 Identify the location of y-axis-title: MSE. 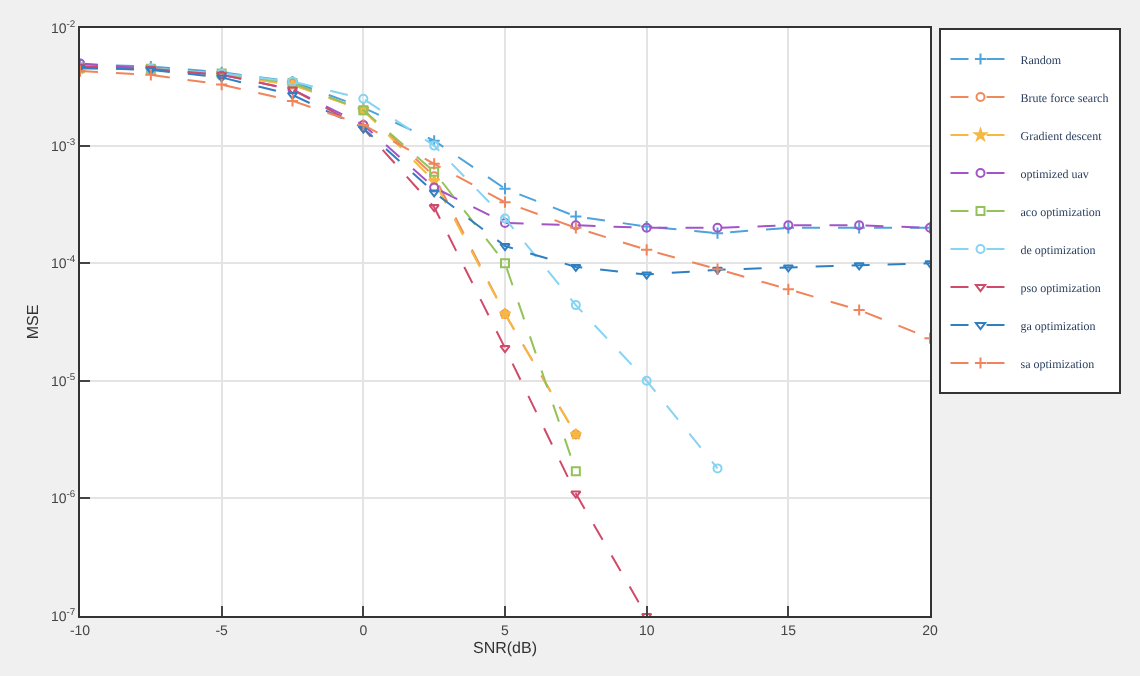
(33, 322).